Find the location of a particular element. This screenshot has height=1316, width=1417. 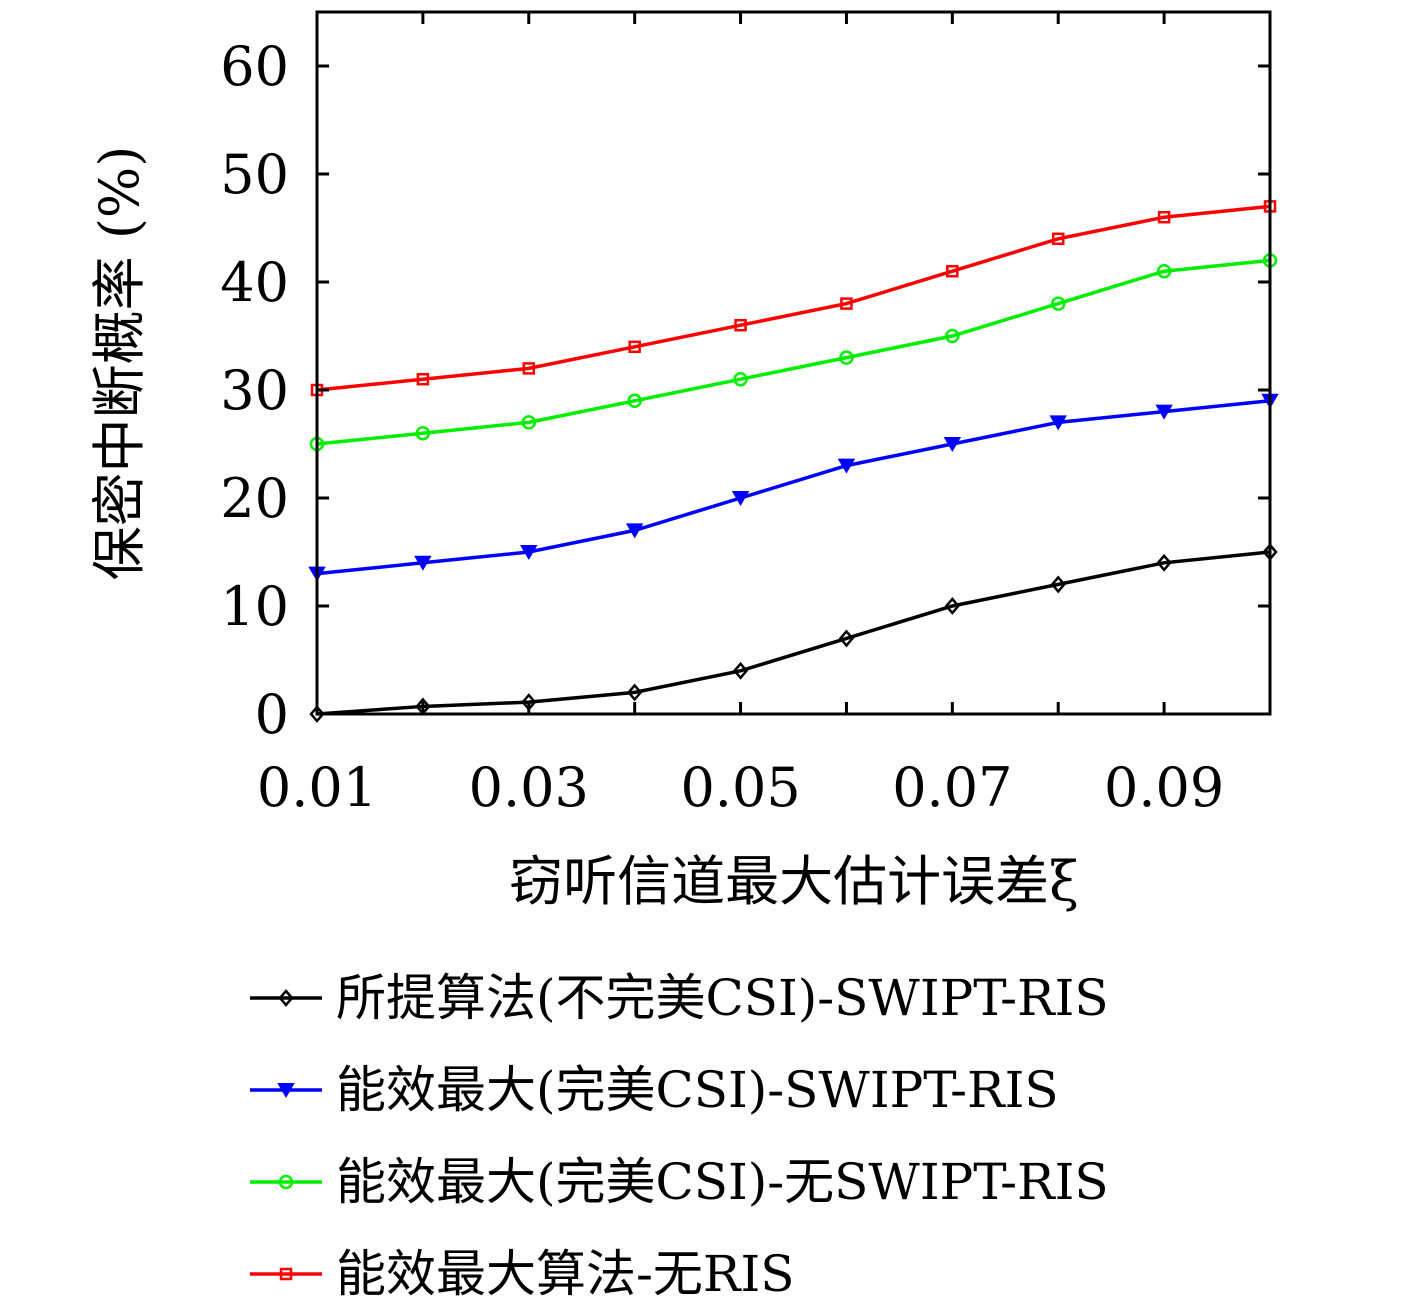

legend-label: 能效最大算法-无RIS is located at coordinates (565, 1274).